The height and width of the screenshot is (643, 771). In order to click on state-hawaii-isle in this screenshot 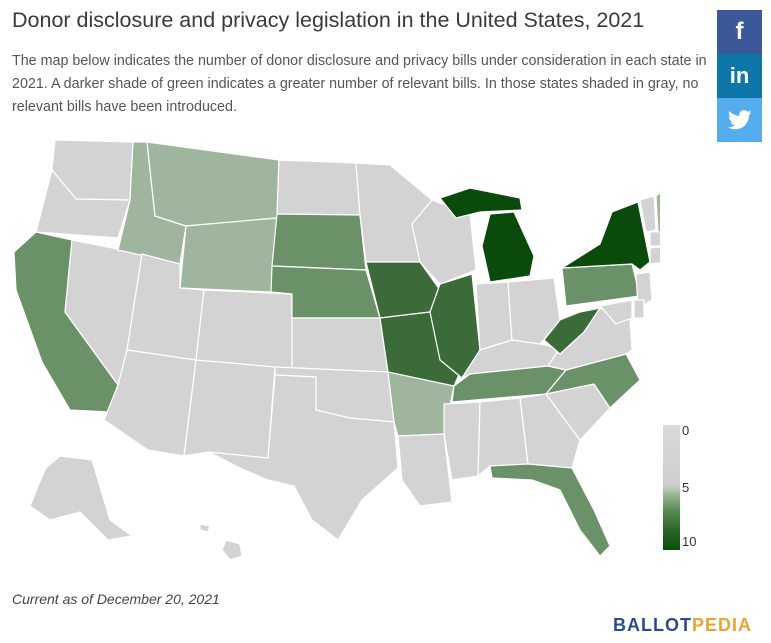, I will do `click(205, 528)`.